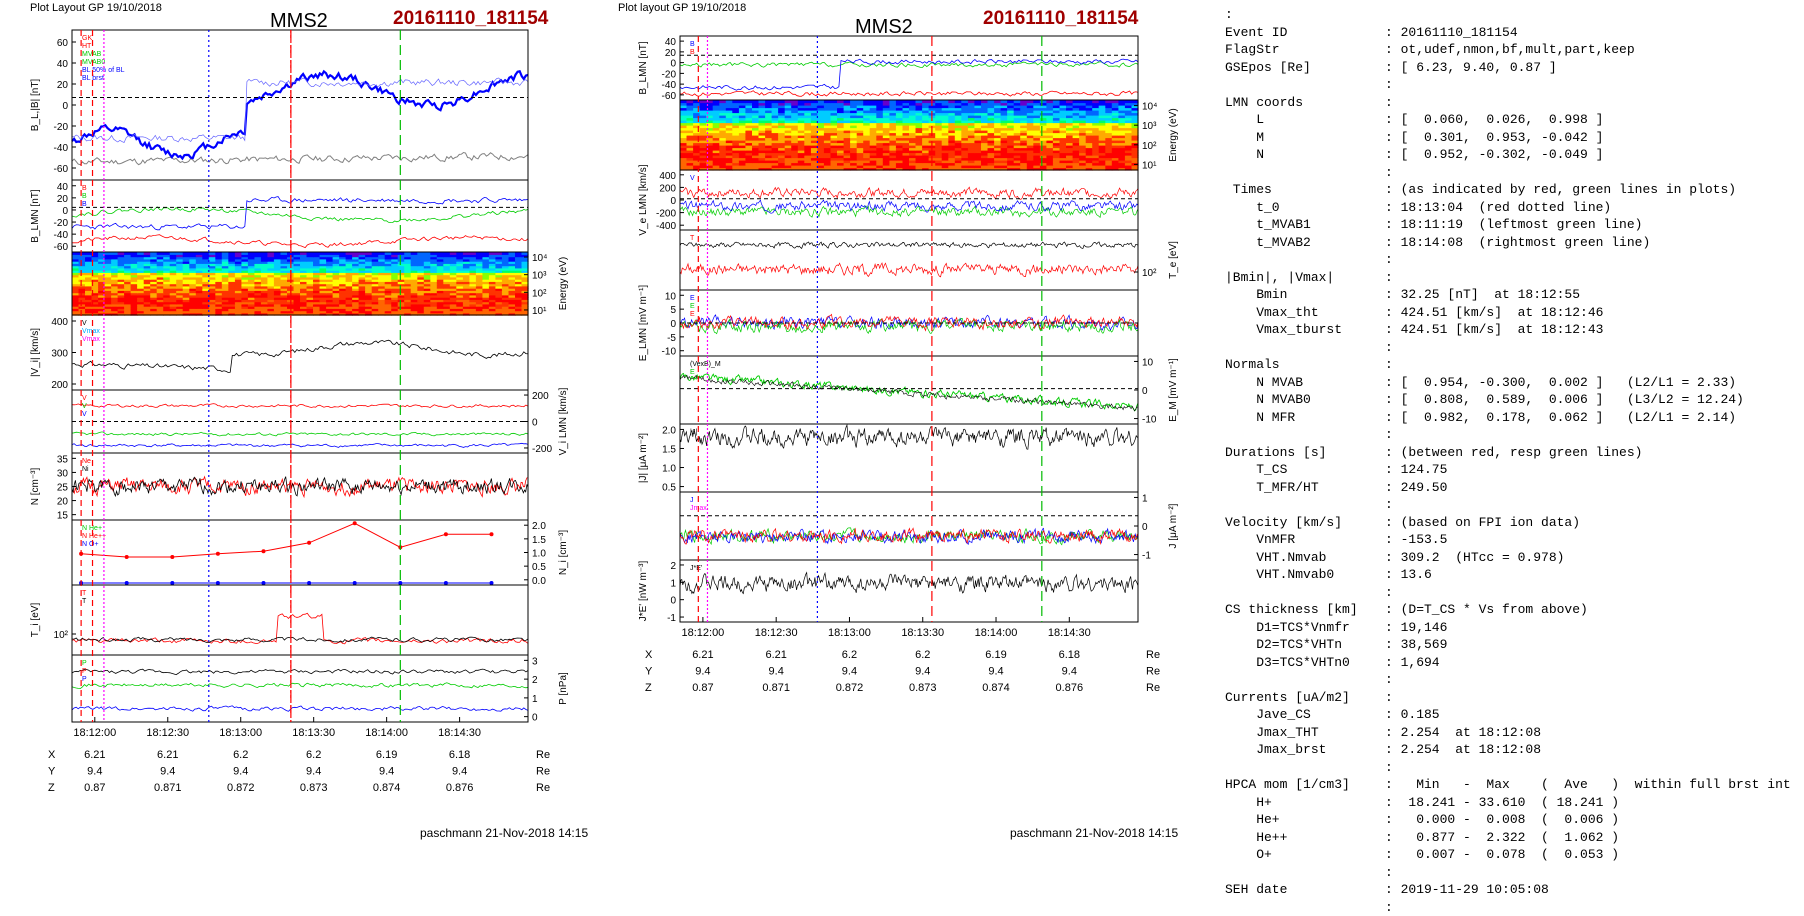  I want to click on summary-key: H+, so click(1305, 803).